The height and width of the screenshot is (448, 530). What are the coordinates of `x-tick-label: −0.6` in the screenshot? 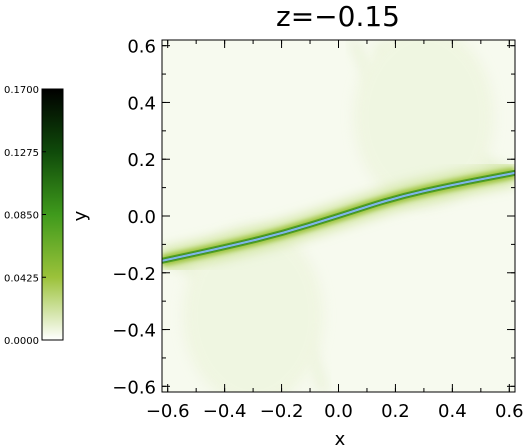 It's located at (168, 411).